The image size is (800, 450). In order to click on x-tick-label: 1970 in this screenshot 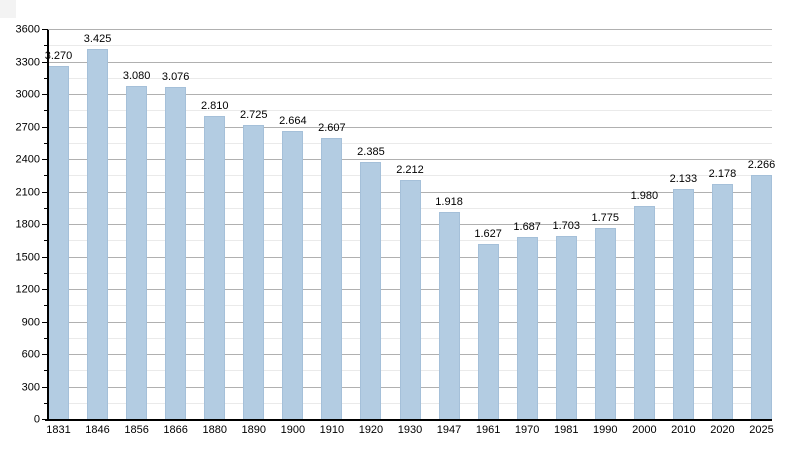, I will do `click(527, 430)`.